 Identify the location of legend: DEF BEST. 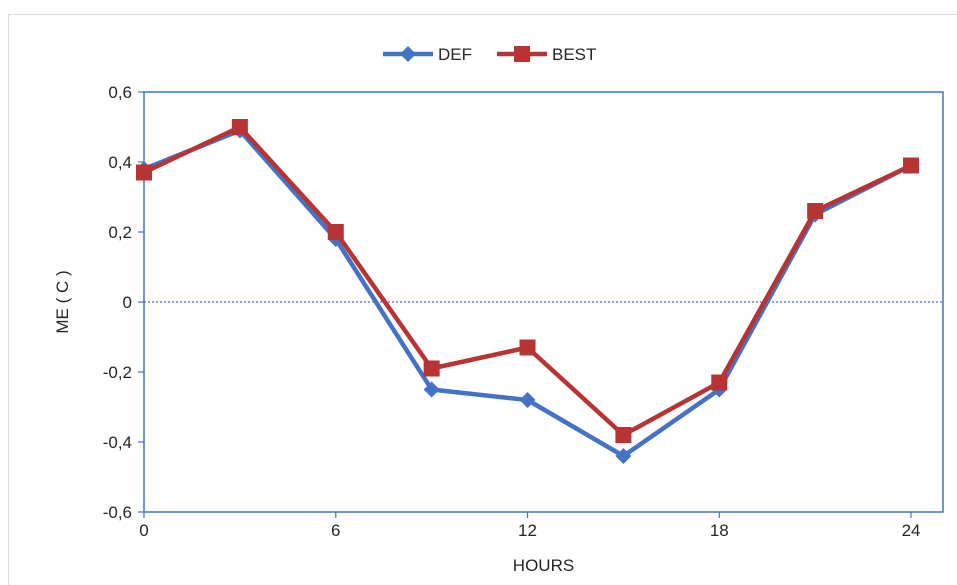
(489, 54).